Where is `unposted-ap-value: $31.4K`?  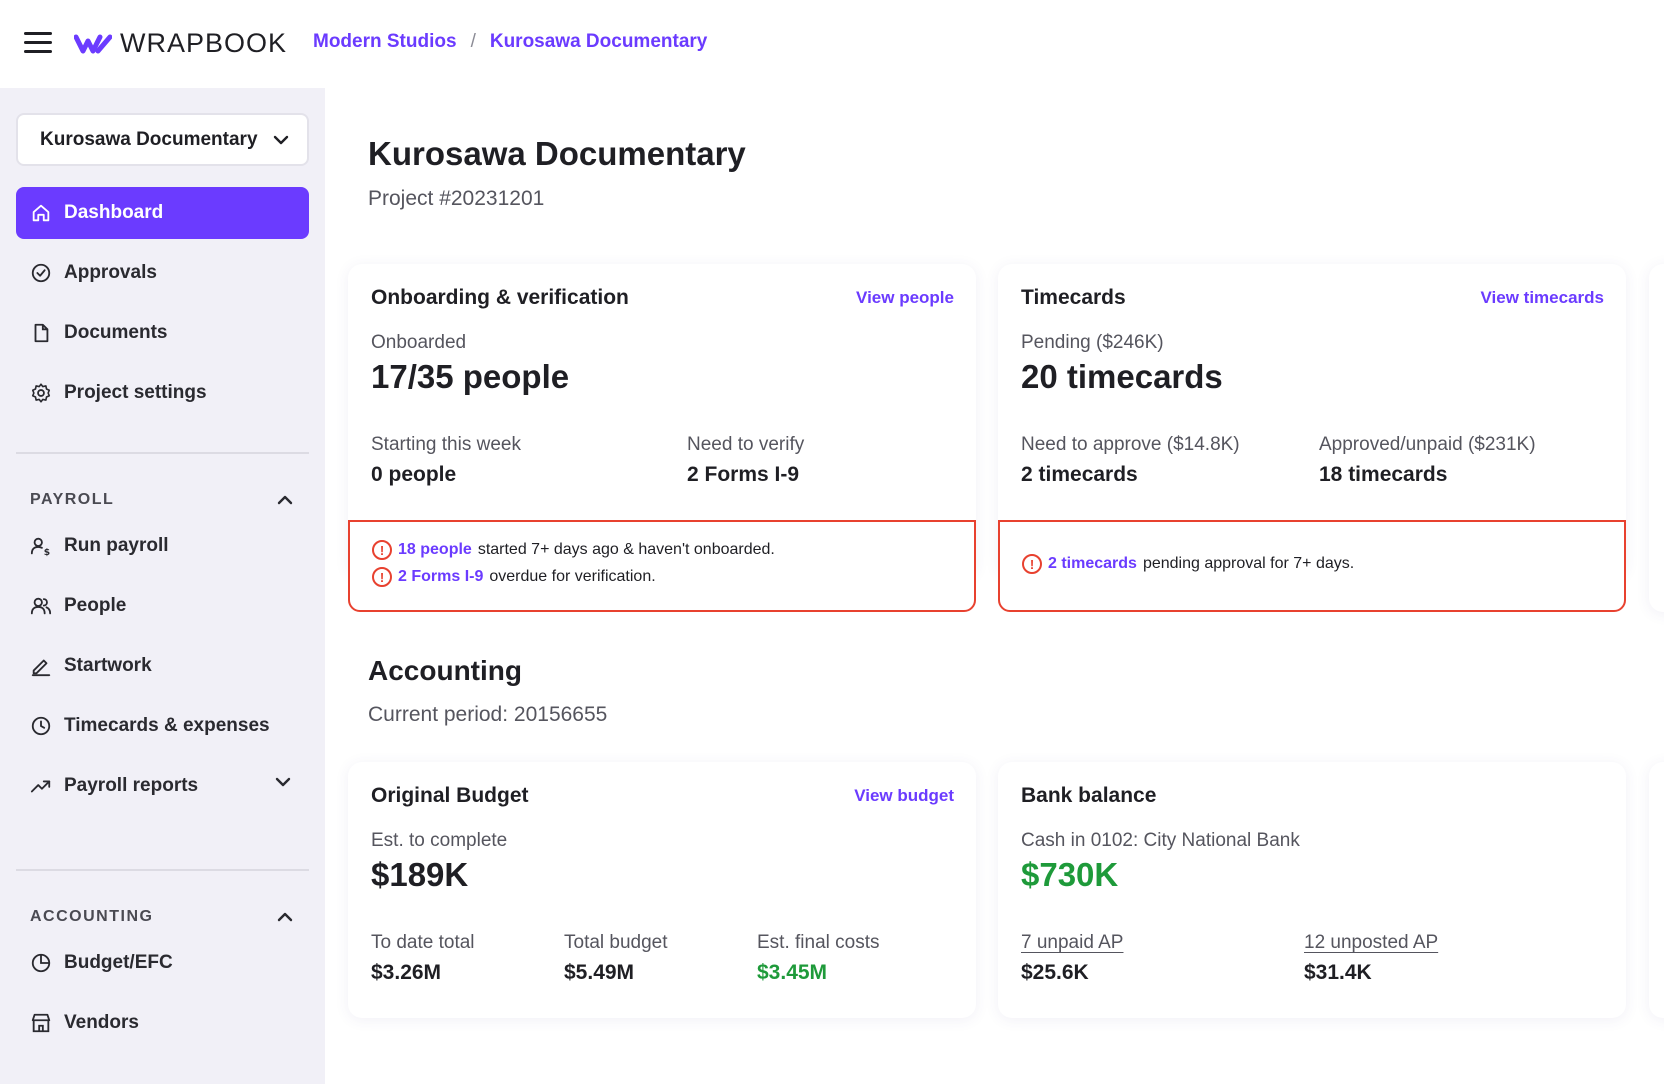 unposted-ap-value: $31.4K is located at coordinates (1338, 972).